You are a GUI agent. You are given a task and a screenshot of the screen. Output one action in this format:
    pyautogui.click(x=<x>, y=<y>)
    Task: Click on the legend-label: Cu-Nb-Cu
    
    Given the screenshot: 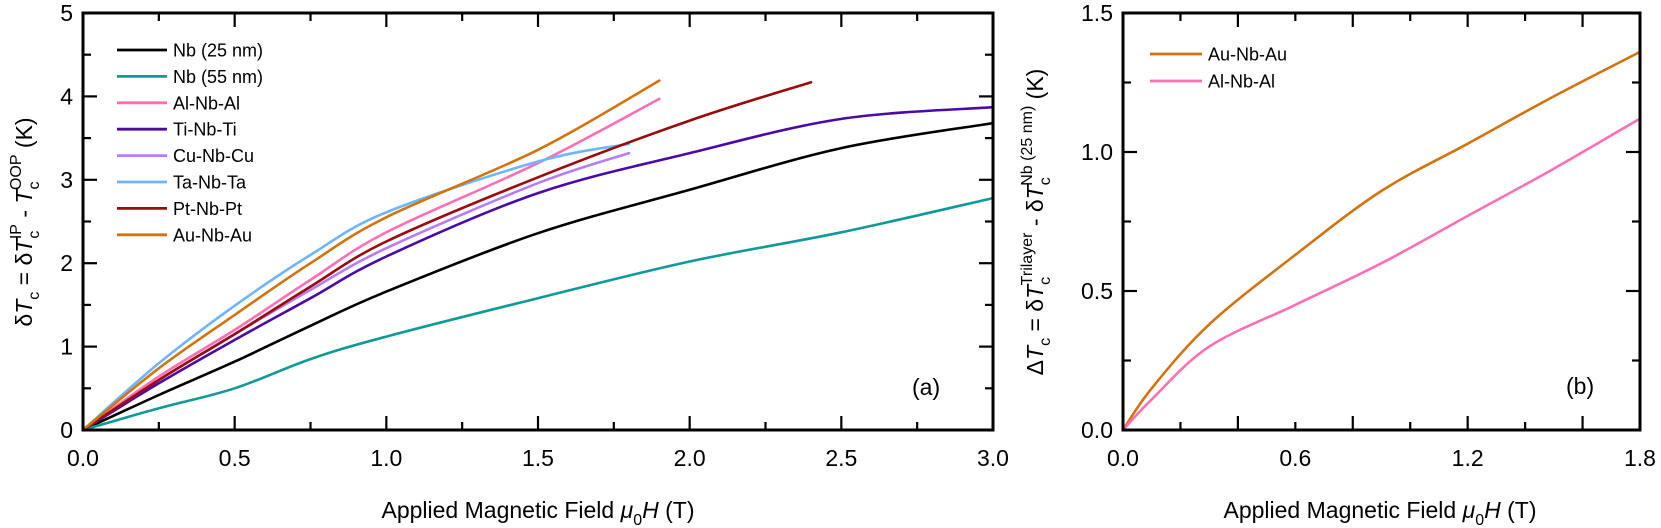 What is the action you would take?
    pyautogui.click(x=213, y=156)
    